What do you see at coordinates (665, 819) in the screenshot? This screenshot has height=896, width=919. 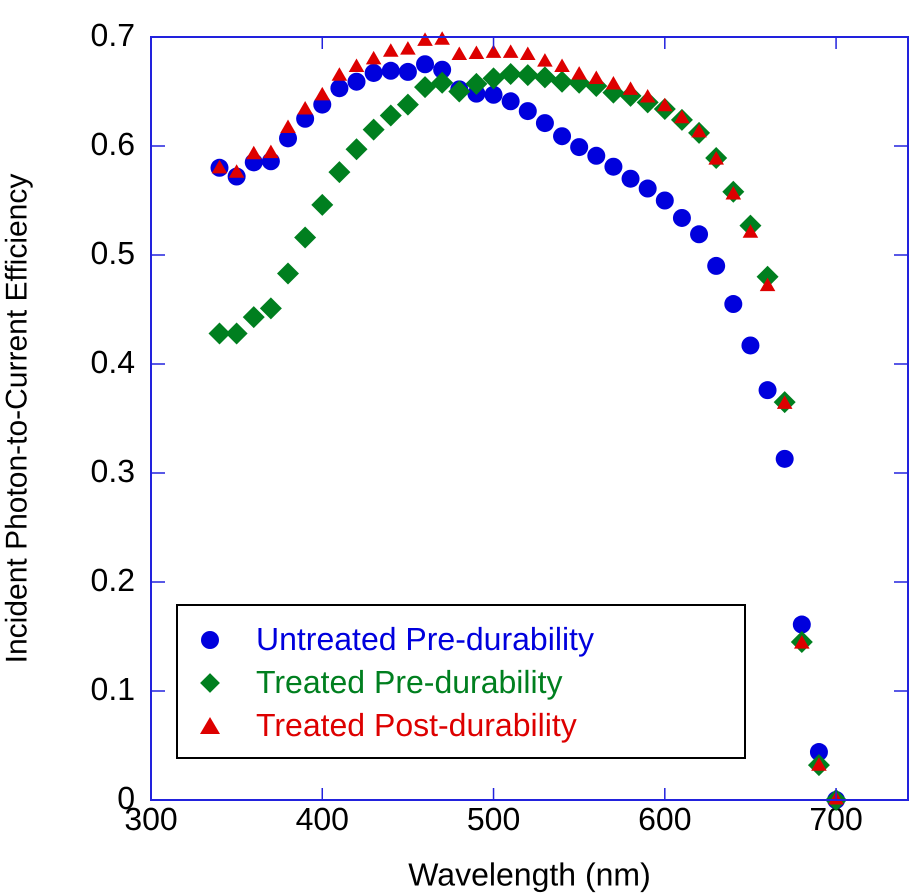 I see `x-tick-label: 600` at bounding box center [665, 819].